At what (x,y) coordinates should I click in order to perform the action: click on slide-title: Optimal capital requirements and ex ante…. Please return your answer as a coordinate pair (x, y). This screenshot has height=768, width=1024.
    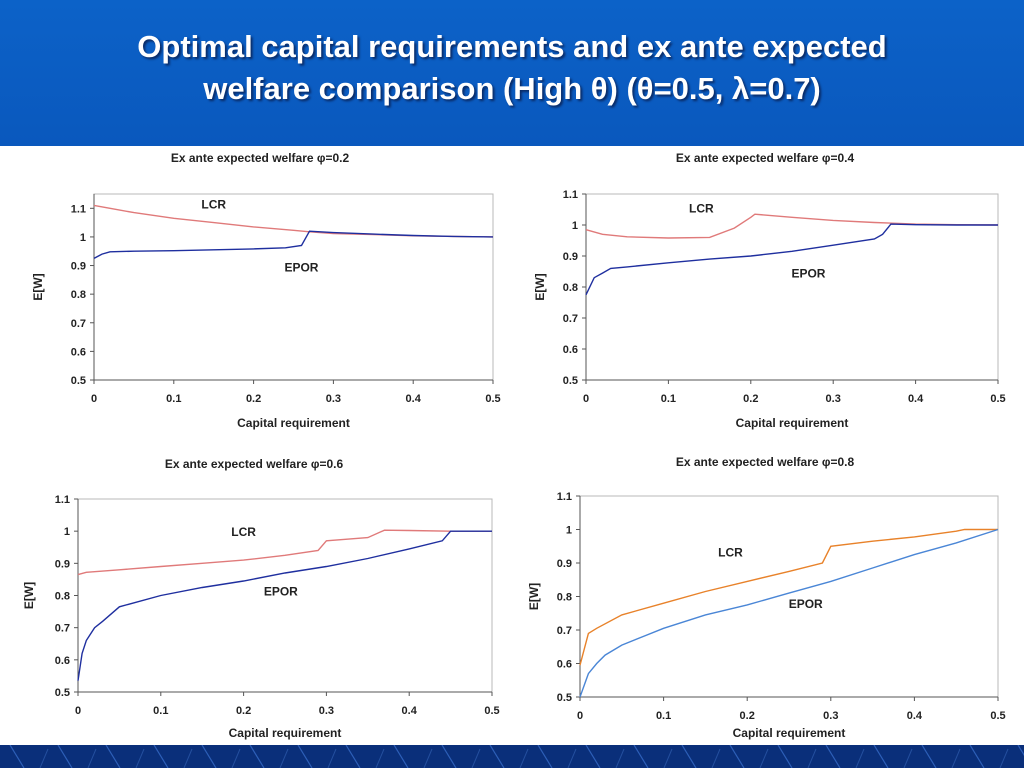
    Looking at the image, I should click on (512, 68).